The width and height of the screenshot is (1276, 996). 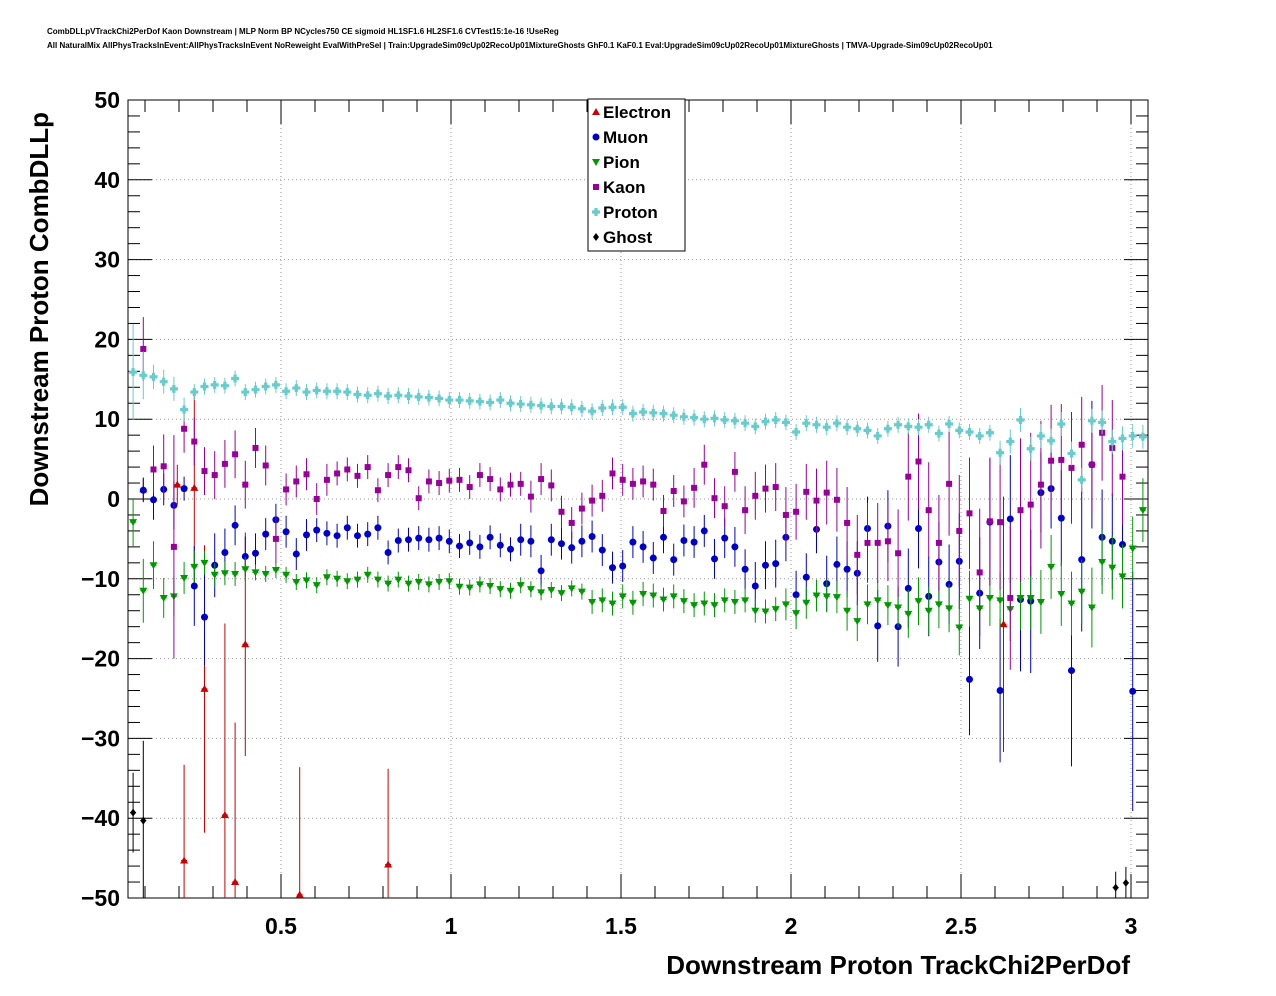 What do you see at coordinates (281, 926) in the screenshot?
I see `x-tick-label: 0.5` at bounding box center [281, 926].